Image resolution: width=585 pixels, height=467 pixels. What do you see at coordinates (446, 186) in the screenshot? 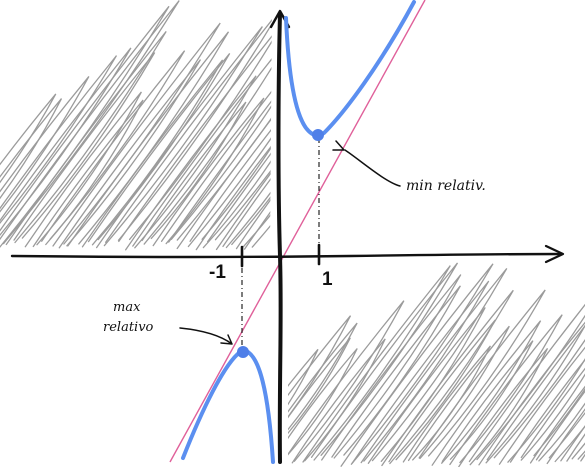
I see `min-relative-label: min relativ.` at bounding box center [446, 186].